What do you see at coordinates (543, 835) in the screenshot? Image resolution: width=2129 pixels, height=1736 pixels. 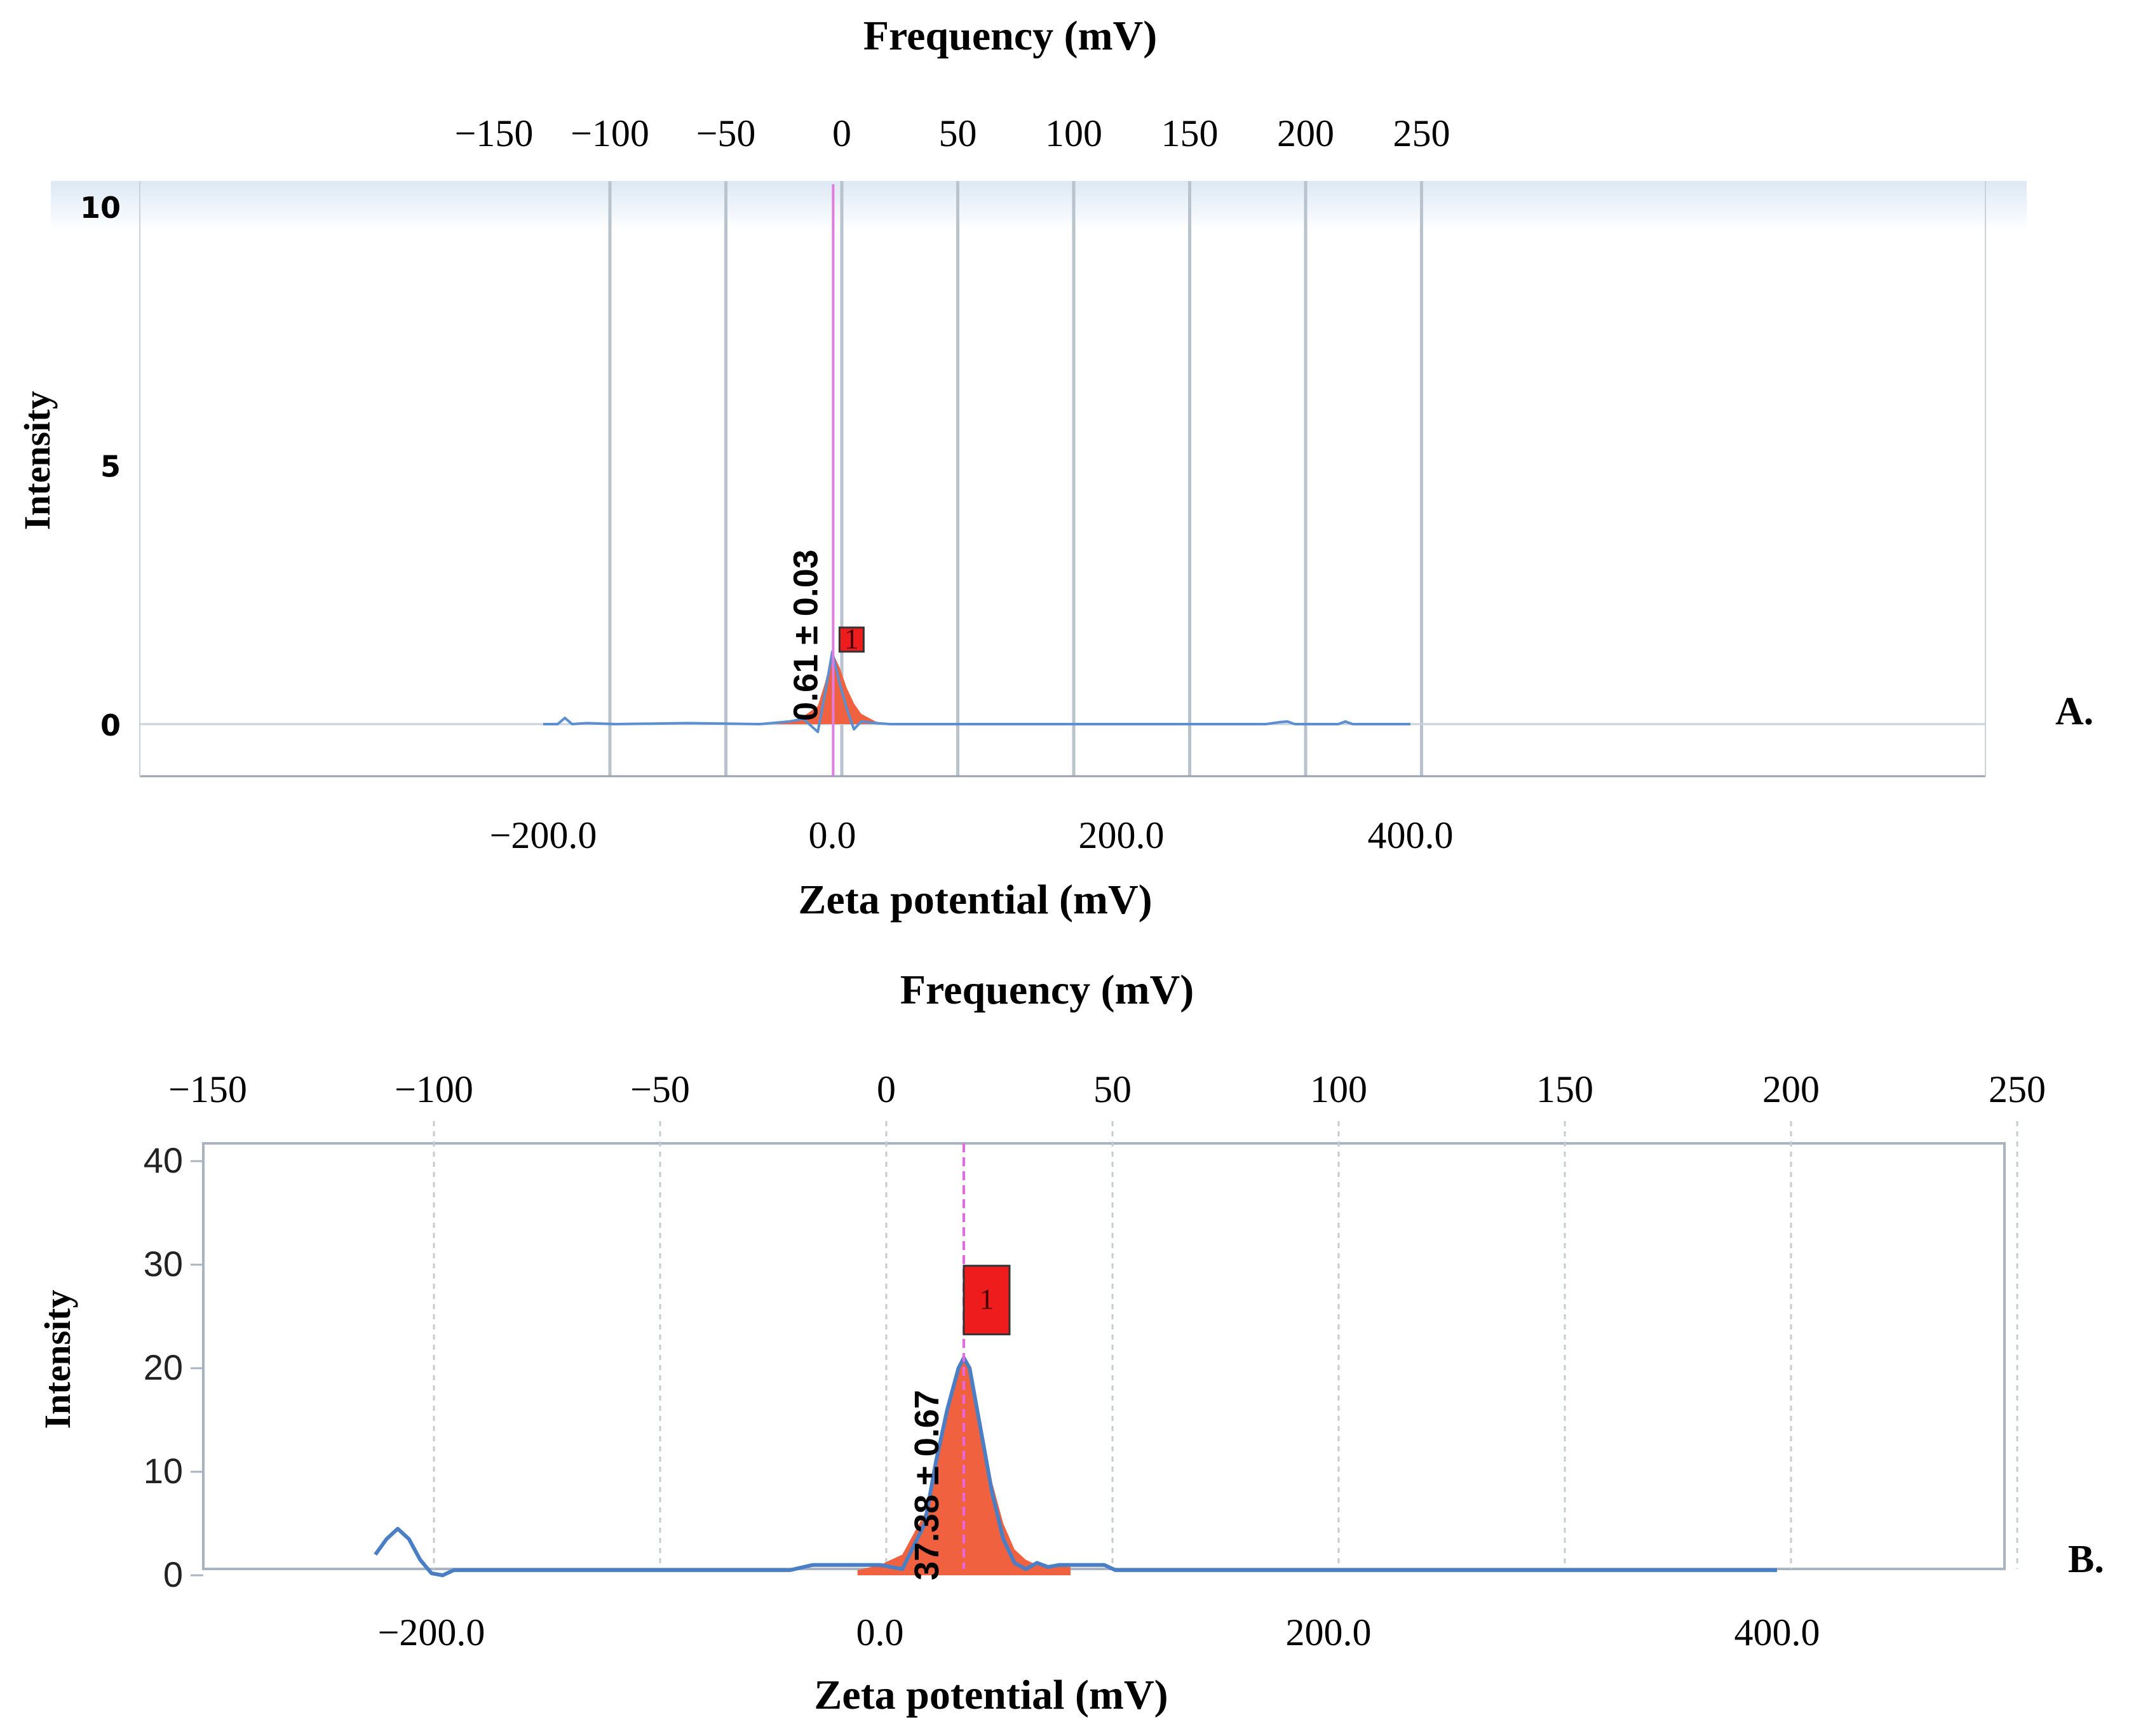 I see `panel-a-x-tick-label: −200.0` at bounding box center [543, 835].